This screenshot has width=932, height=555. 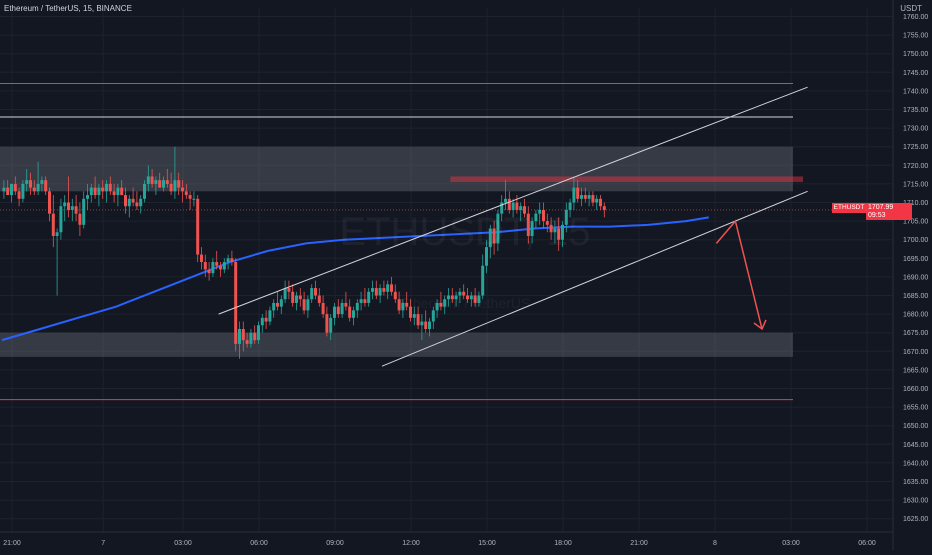 I want to click on y-tick-label: 1695.00, so click(x=915, y=259).